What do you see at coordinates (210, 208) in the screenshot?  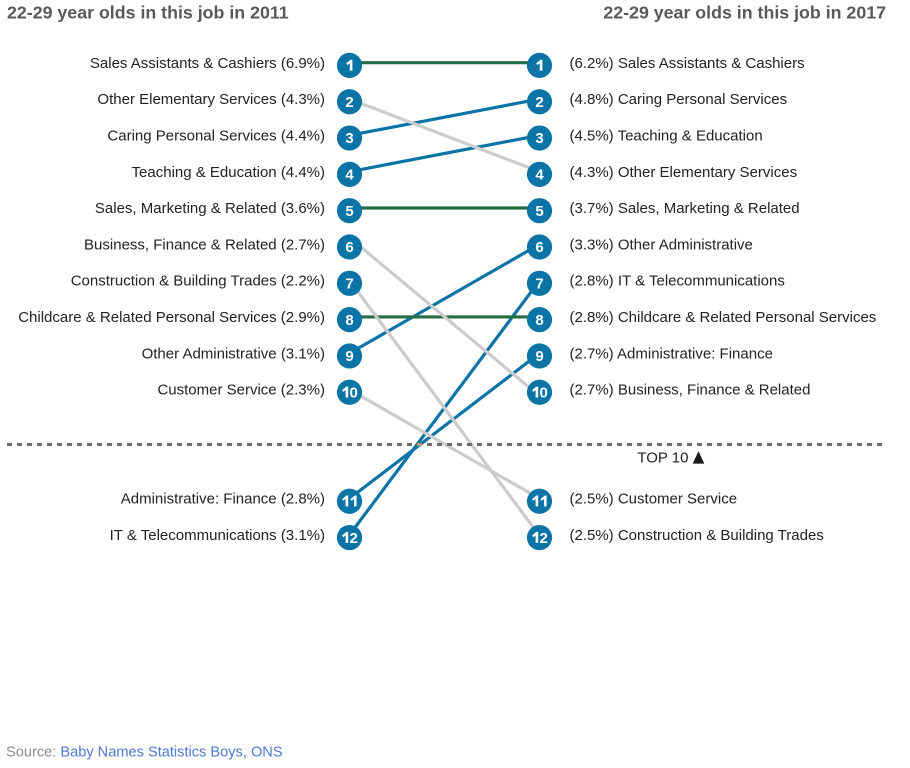 I see `svg-text:Sales, Marketing & Related (3.: Sales, Marketing & Related (3.6%)` at bounding box center [210, 208].